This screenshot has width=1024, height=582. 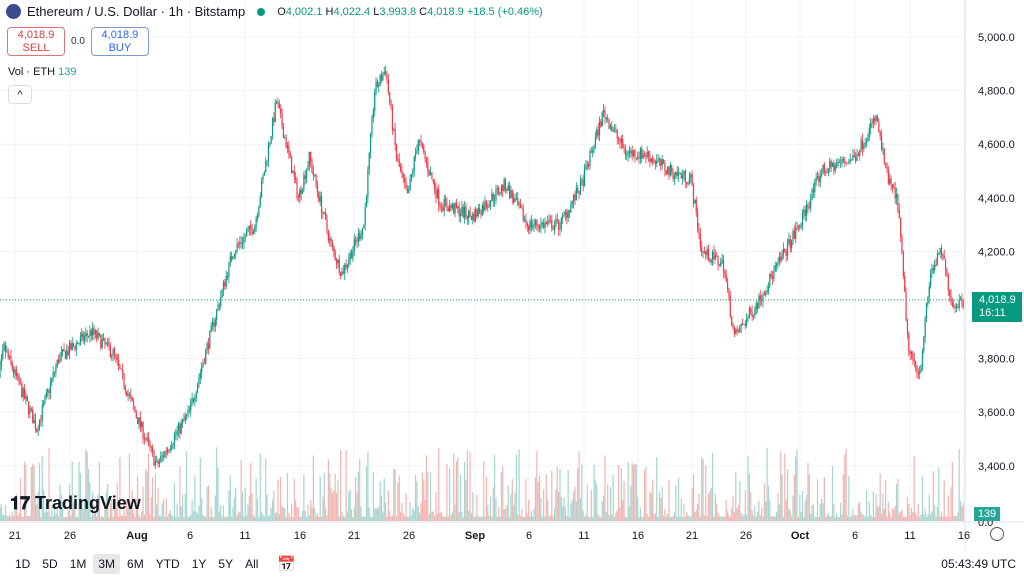 I want to click on x-tick-label: 21, so click(x=354, y=536).